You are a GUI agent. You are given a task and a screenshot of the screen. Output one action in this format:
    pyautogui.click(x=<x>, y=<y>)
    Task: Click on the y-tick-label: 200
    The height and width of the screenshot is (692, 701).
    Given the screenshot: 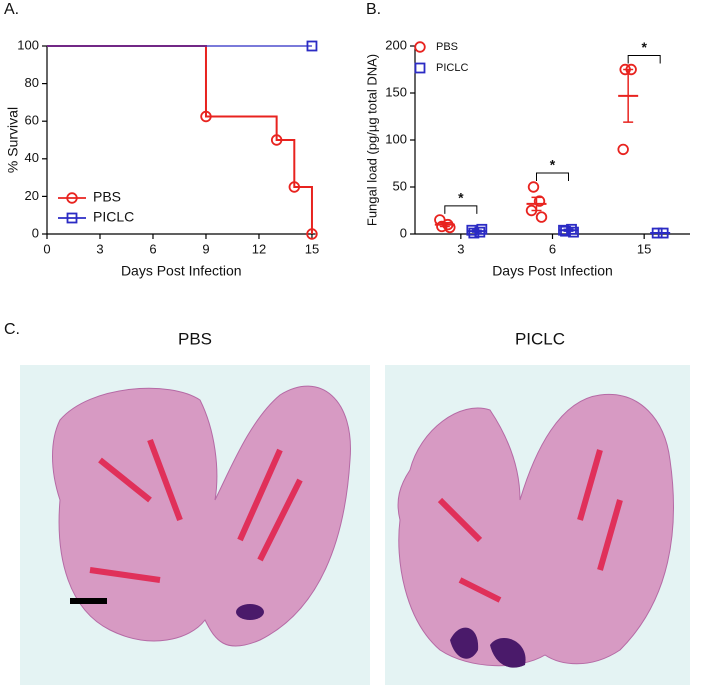 What is the action you would take?
    pyautogui.click(x=396, y=44)
    